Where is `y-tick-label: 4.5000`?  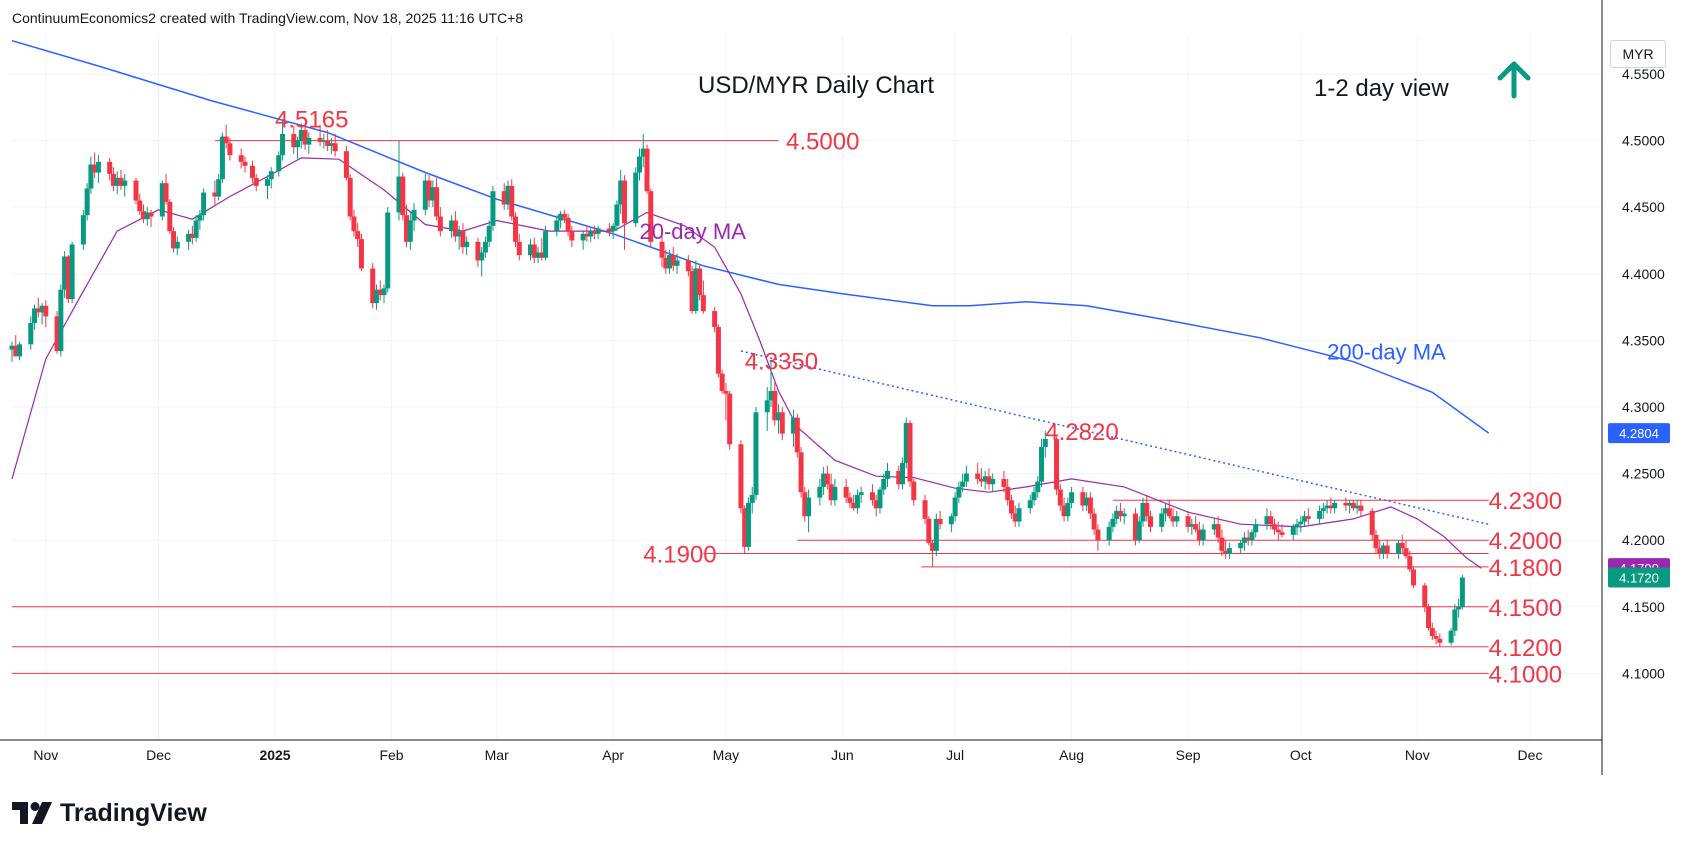 y-tick-label: 4.5000 is located at coordinates (1643, 141).